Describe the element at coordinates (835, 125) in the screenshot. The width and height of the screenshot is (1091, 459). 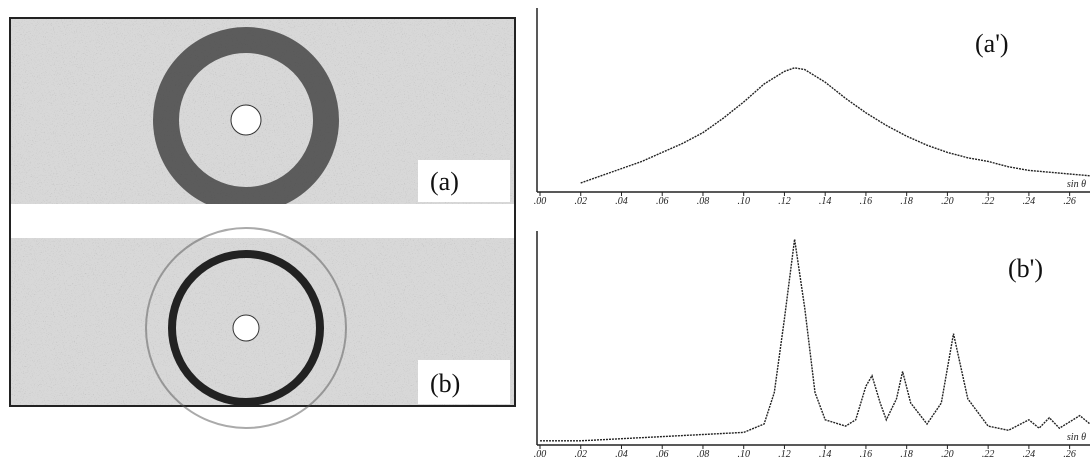
I see `data-line` at that location.